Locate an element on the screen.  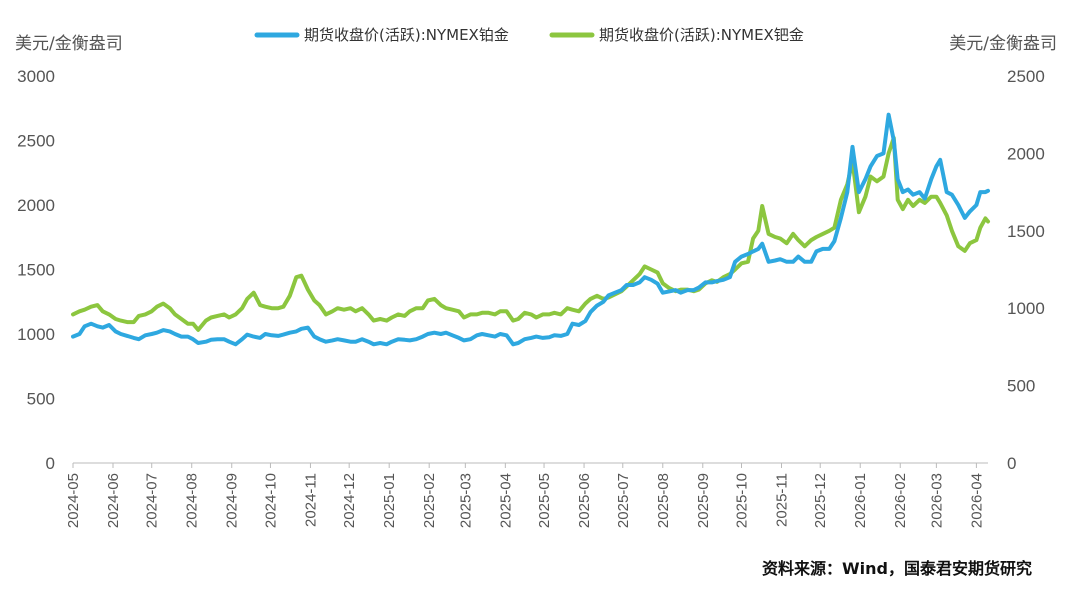
y-left-tick-label: 1000 is located at coordinates (36, 334).